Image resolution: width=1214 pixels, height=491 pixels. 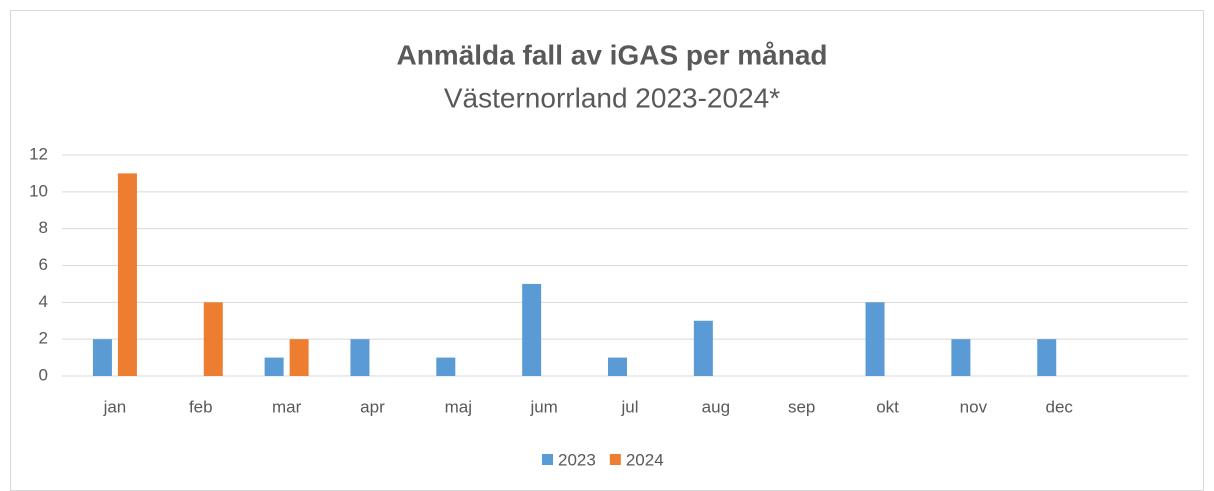 I want to click on x-tick-label: feb, so click(x=201, y=406).